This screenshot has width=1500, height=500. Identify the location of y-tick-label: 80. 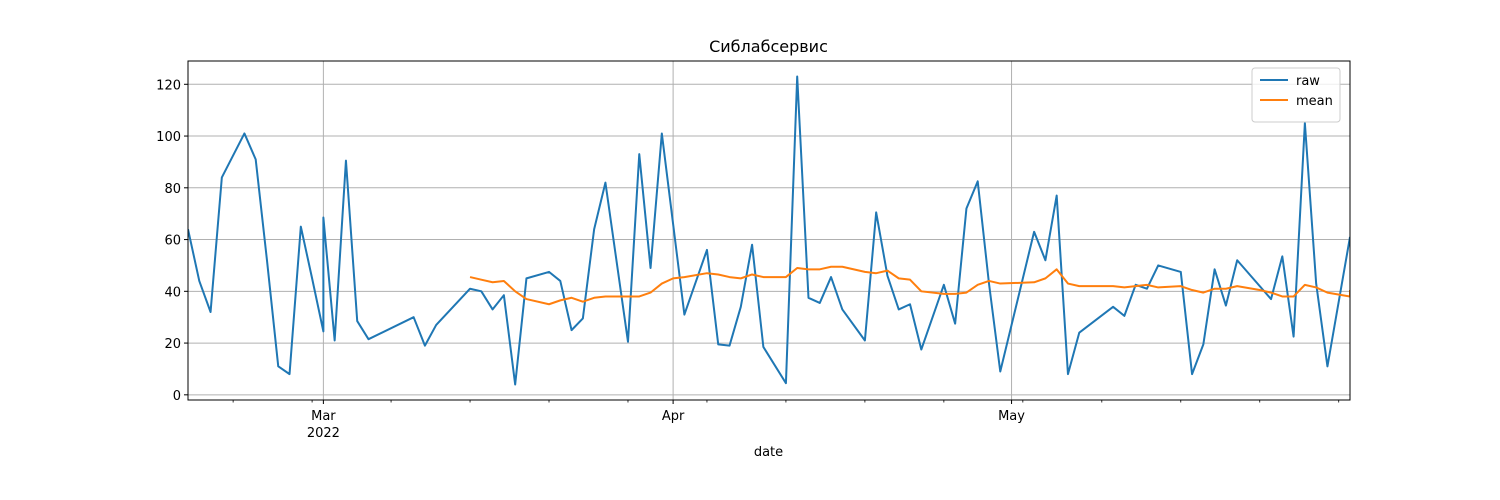
(172, 189).